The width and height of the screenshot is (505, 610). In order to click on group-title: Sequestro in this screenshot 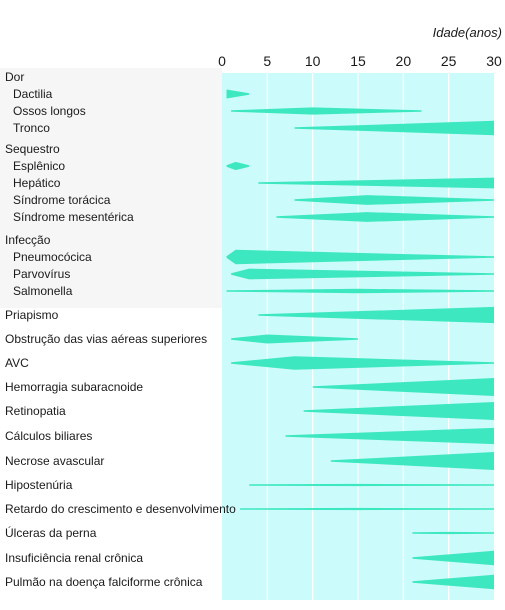, I will do `click(32, 149)`.